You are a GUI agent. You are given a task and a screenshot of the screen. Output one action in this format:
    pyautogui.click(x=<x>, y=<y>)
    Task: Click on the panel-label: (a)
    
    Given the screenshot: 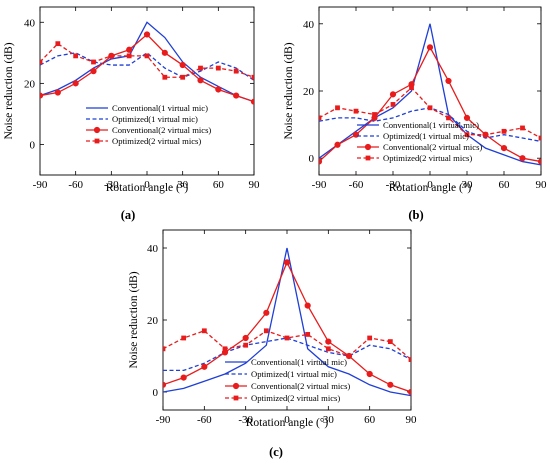 What is the action you would take?
    pyautogui.click(x=128, y=215)
    